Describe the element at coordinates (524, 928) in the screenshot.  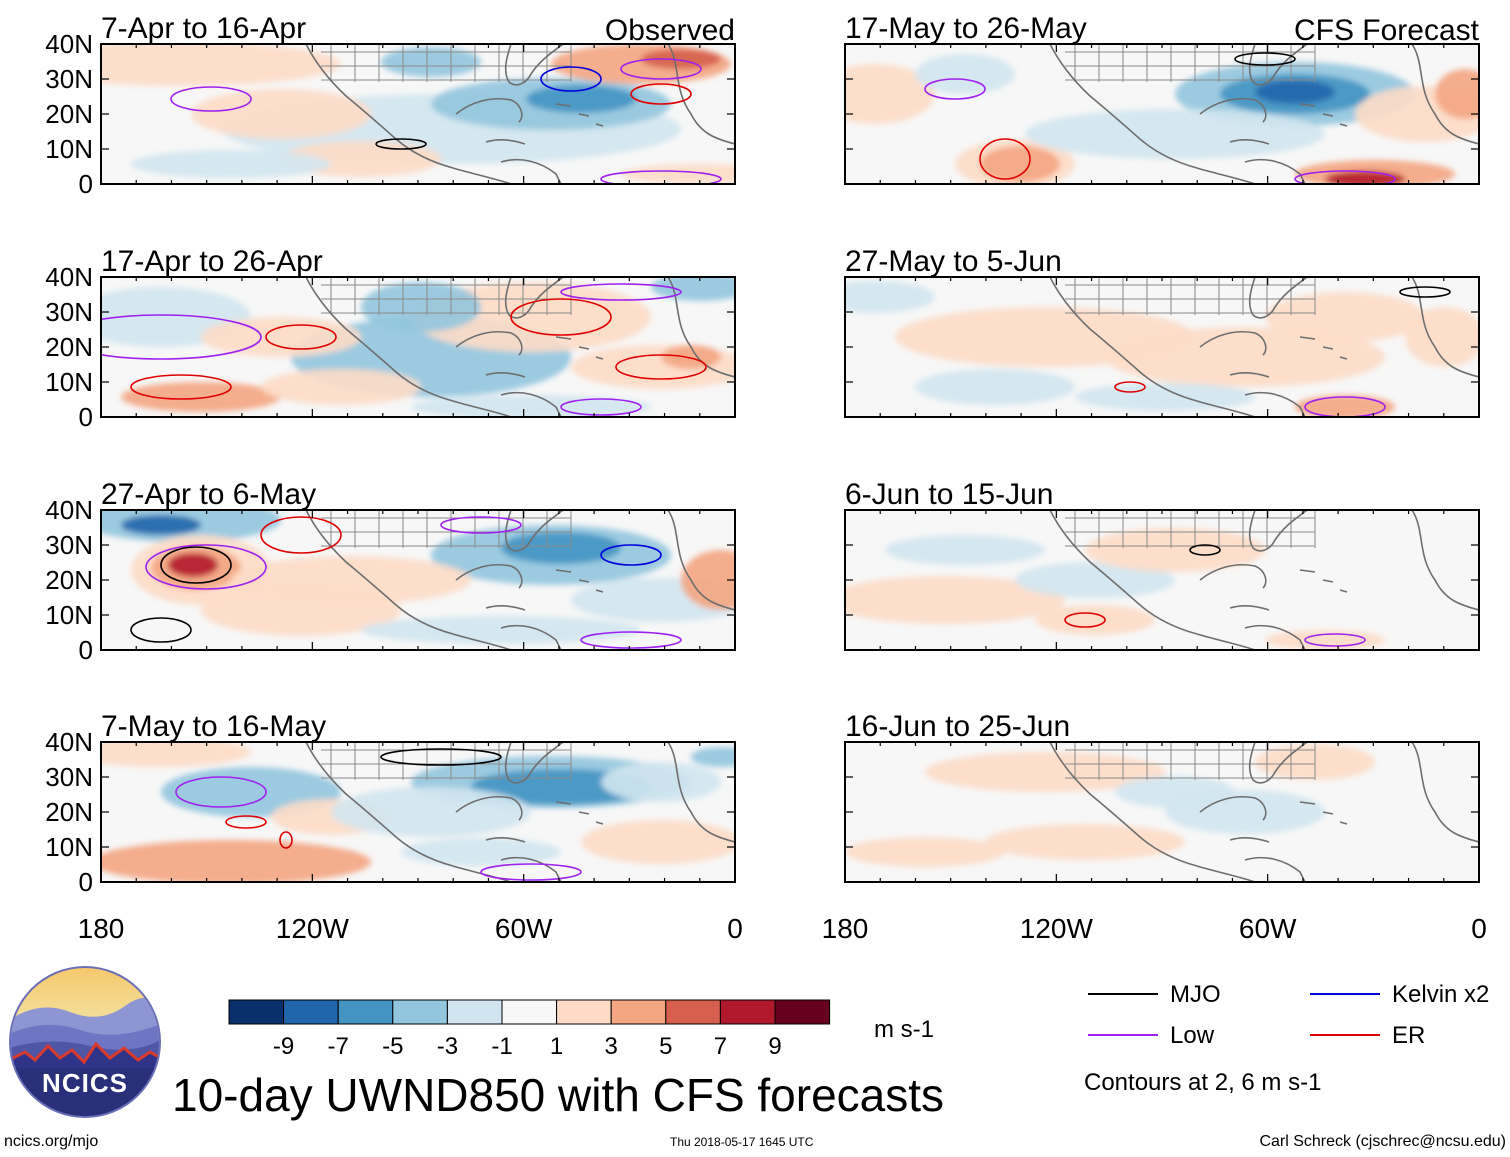
I see `longitude-label: 60W` at that location.